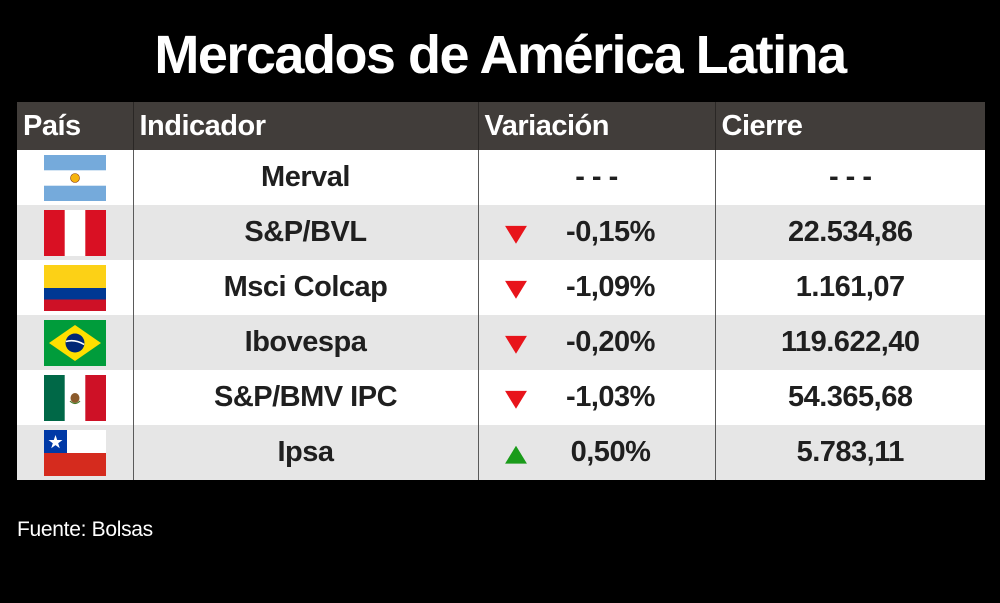 Image resolution: width=1000 pixels, height=603 pixels. What do you see at coordinates (75, 126) in the screenshot?
I see `column-header-pais: País` at bounding box center [75, 126].